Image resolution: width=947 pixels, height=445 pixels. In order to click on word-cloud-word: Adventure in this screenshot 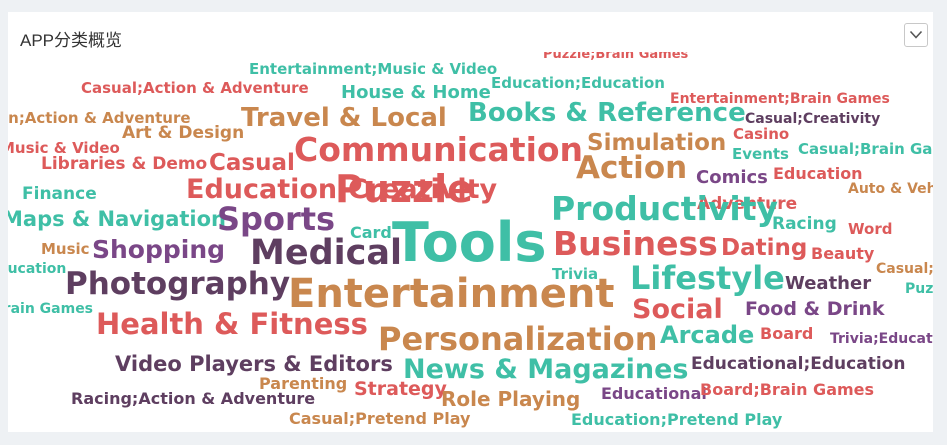, I will do `click(747, 203)`.